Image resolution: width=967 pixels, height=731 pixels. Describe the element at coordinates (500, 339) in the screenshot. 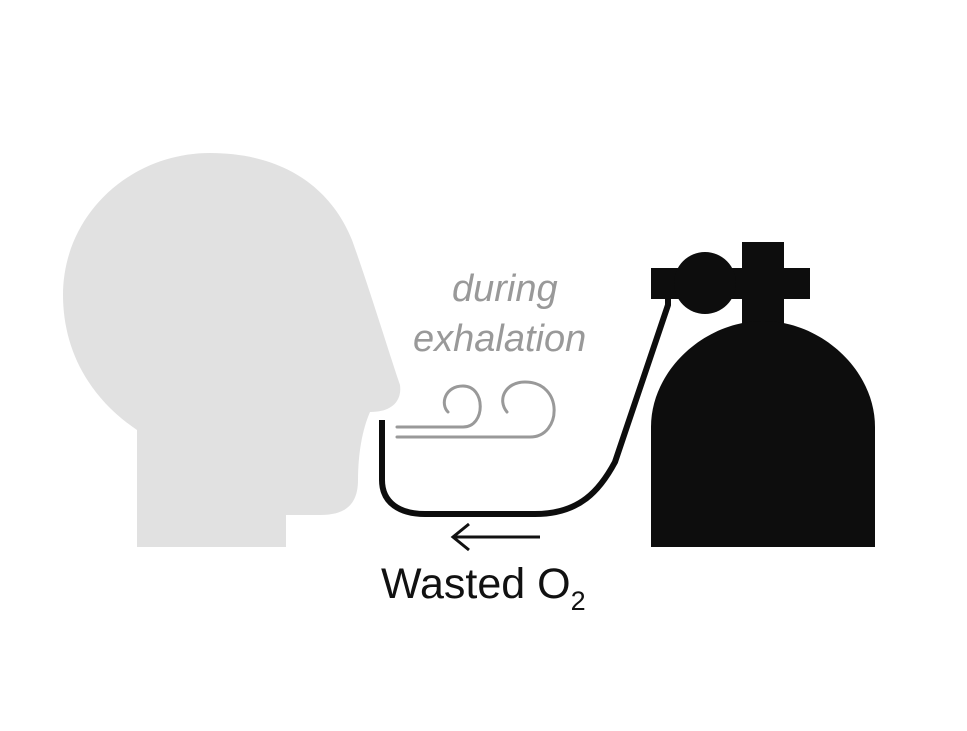

I see `label-exhalation: exhalation` at that location.